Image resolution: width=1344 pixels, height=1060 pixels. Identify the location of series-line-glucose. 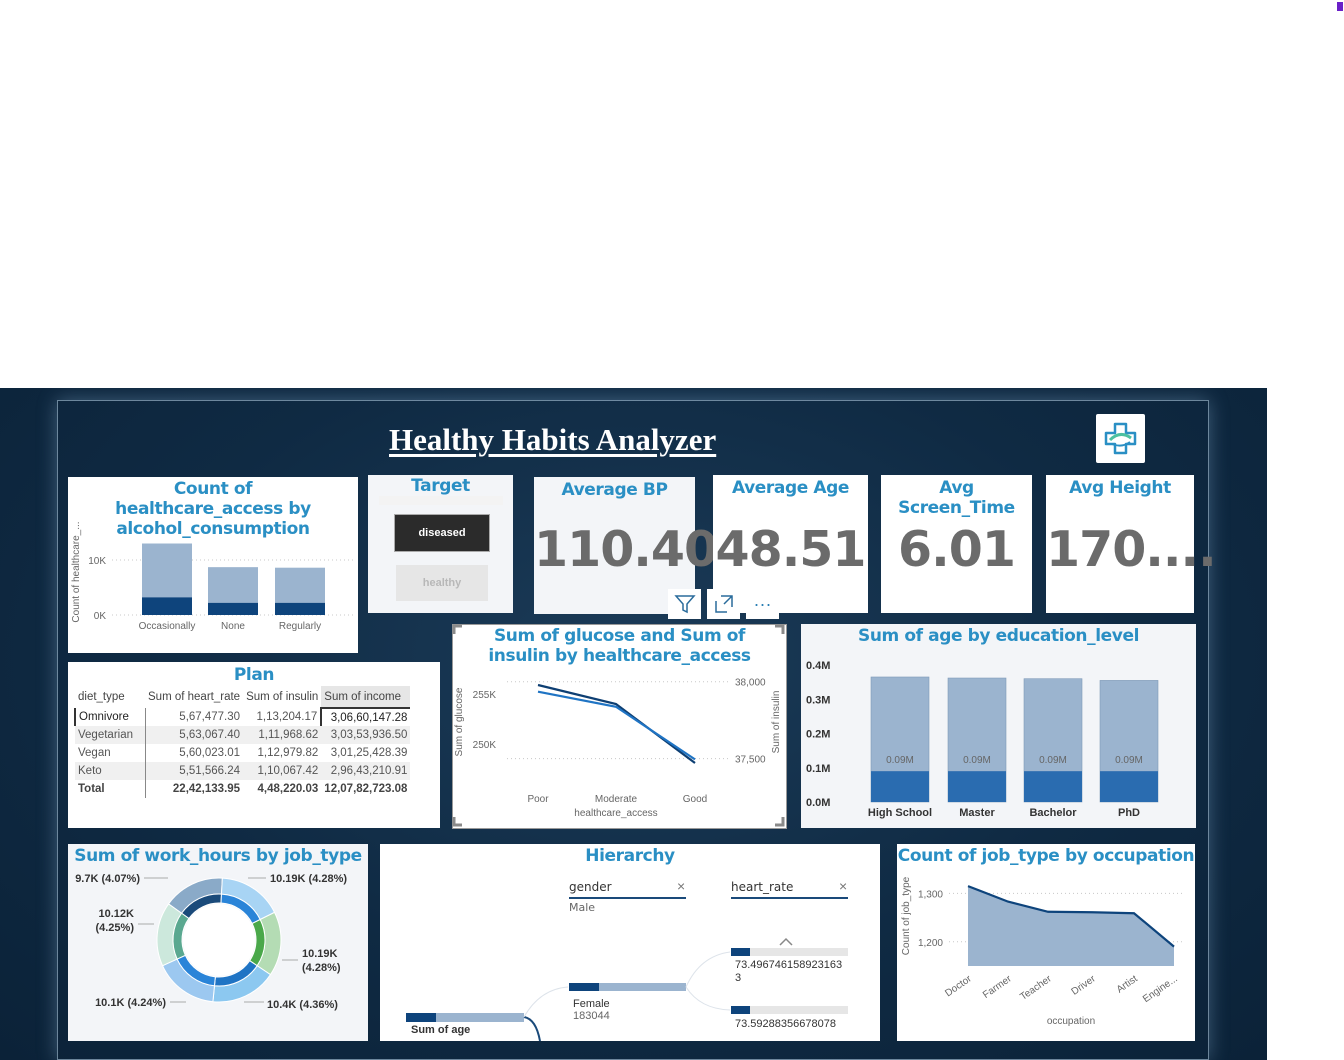
(616, 723).